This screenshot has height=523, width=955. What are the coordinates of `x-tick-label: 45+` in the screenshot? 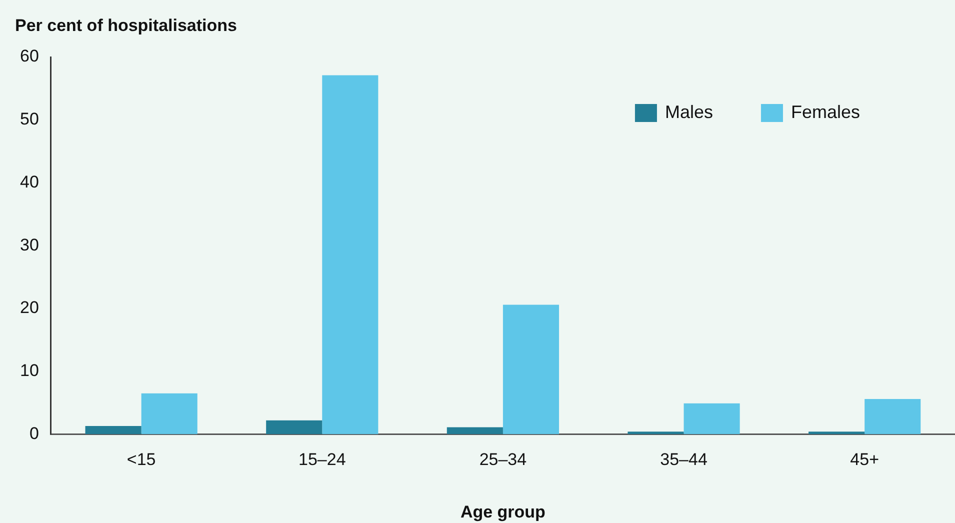 It's located at (865, 460).